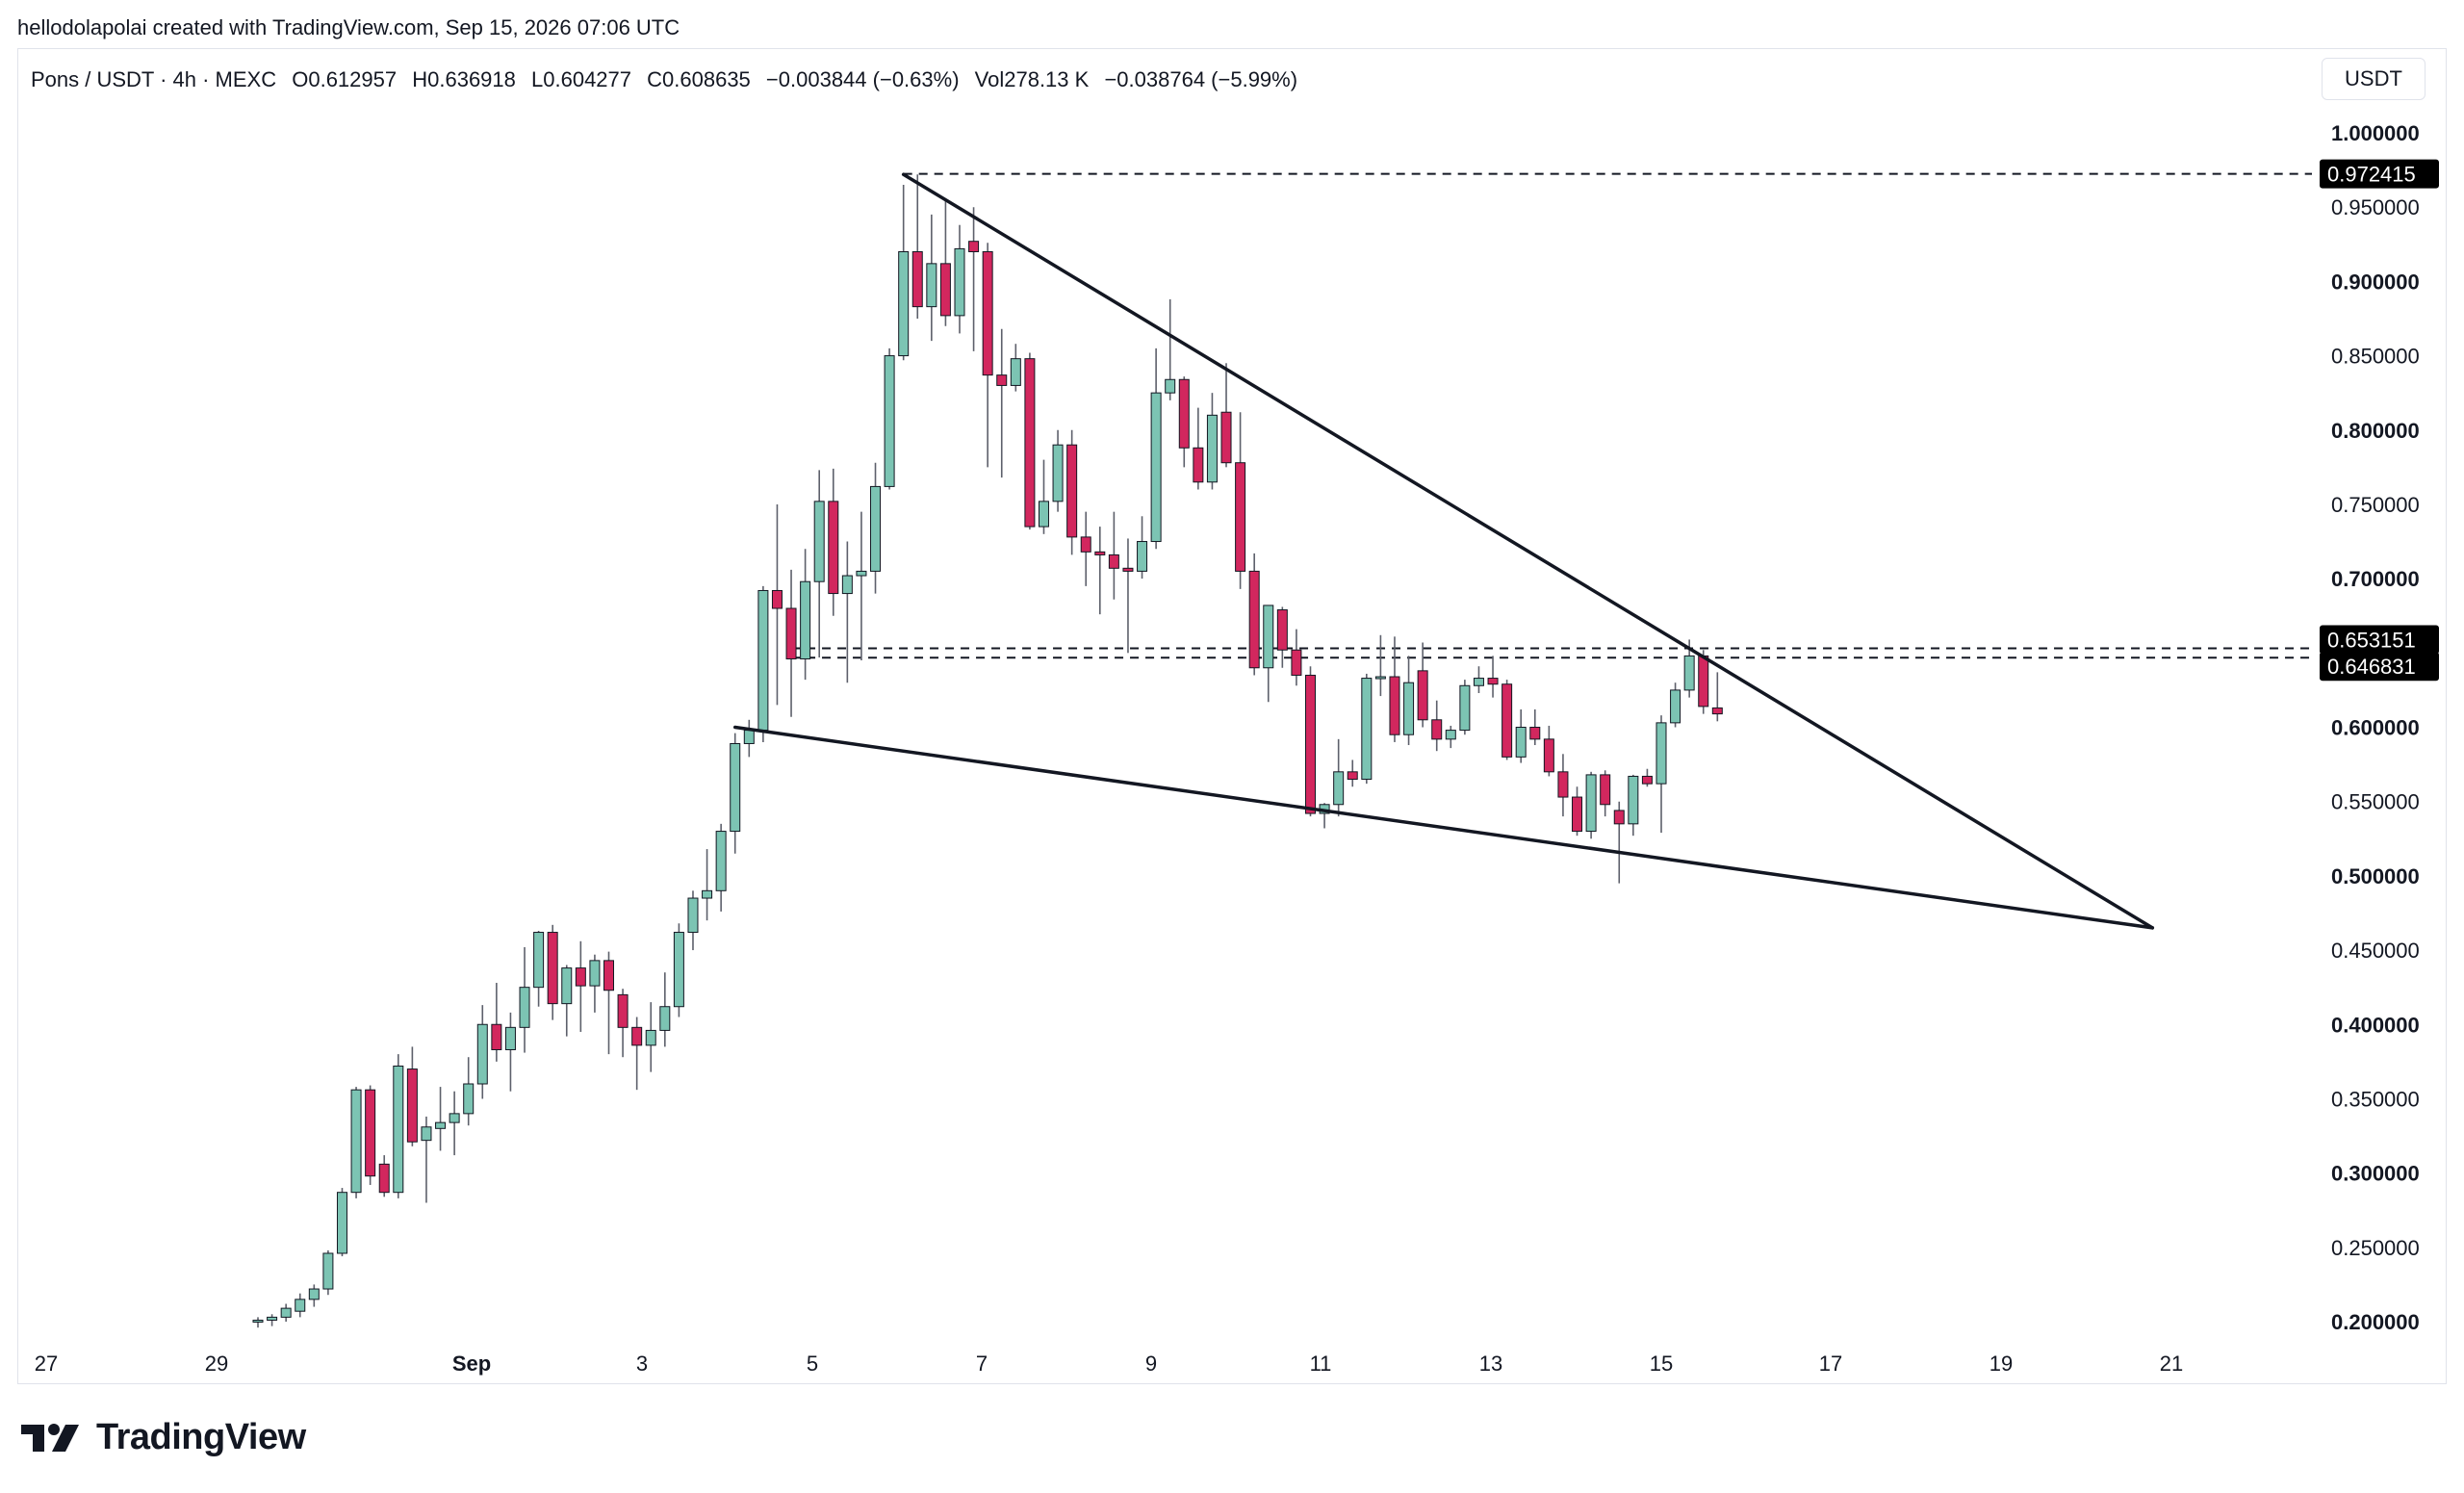 The width and height of the screenshot is (2464, 1493). Describe the element at coordinates (2375, 728) in the screenshot. I see `y-tick-label: 0.600000` at that location.